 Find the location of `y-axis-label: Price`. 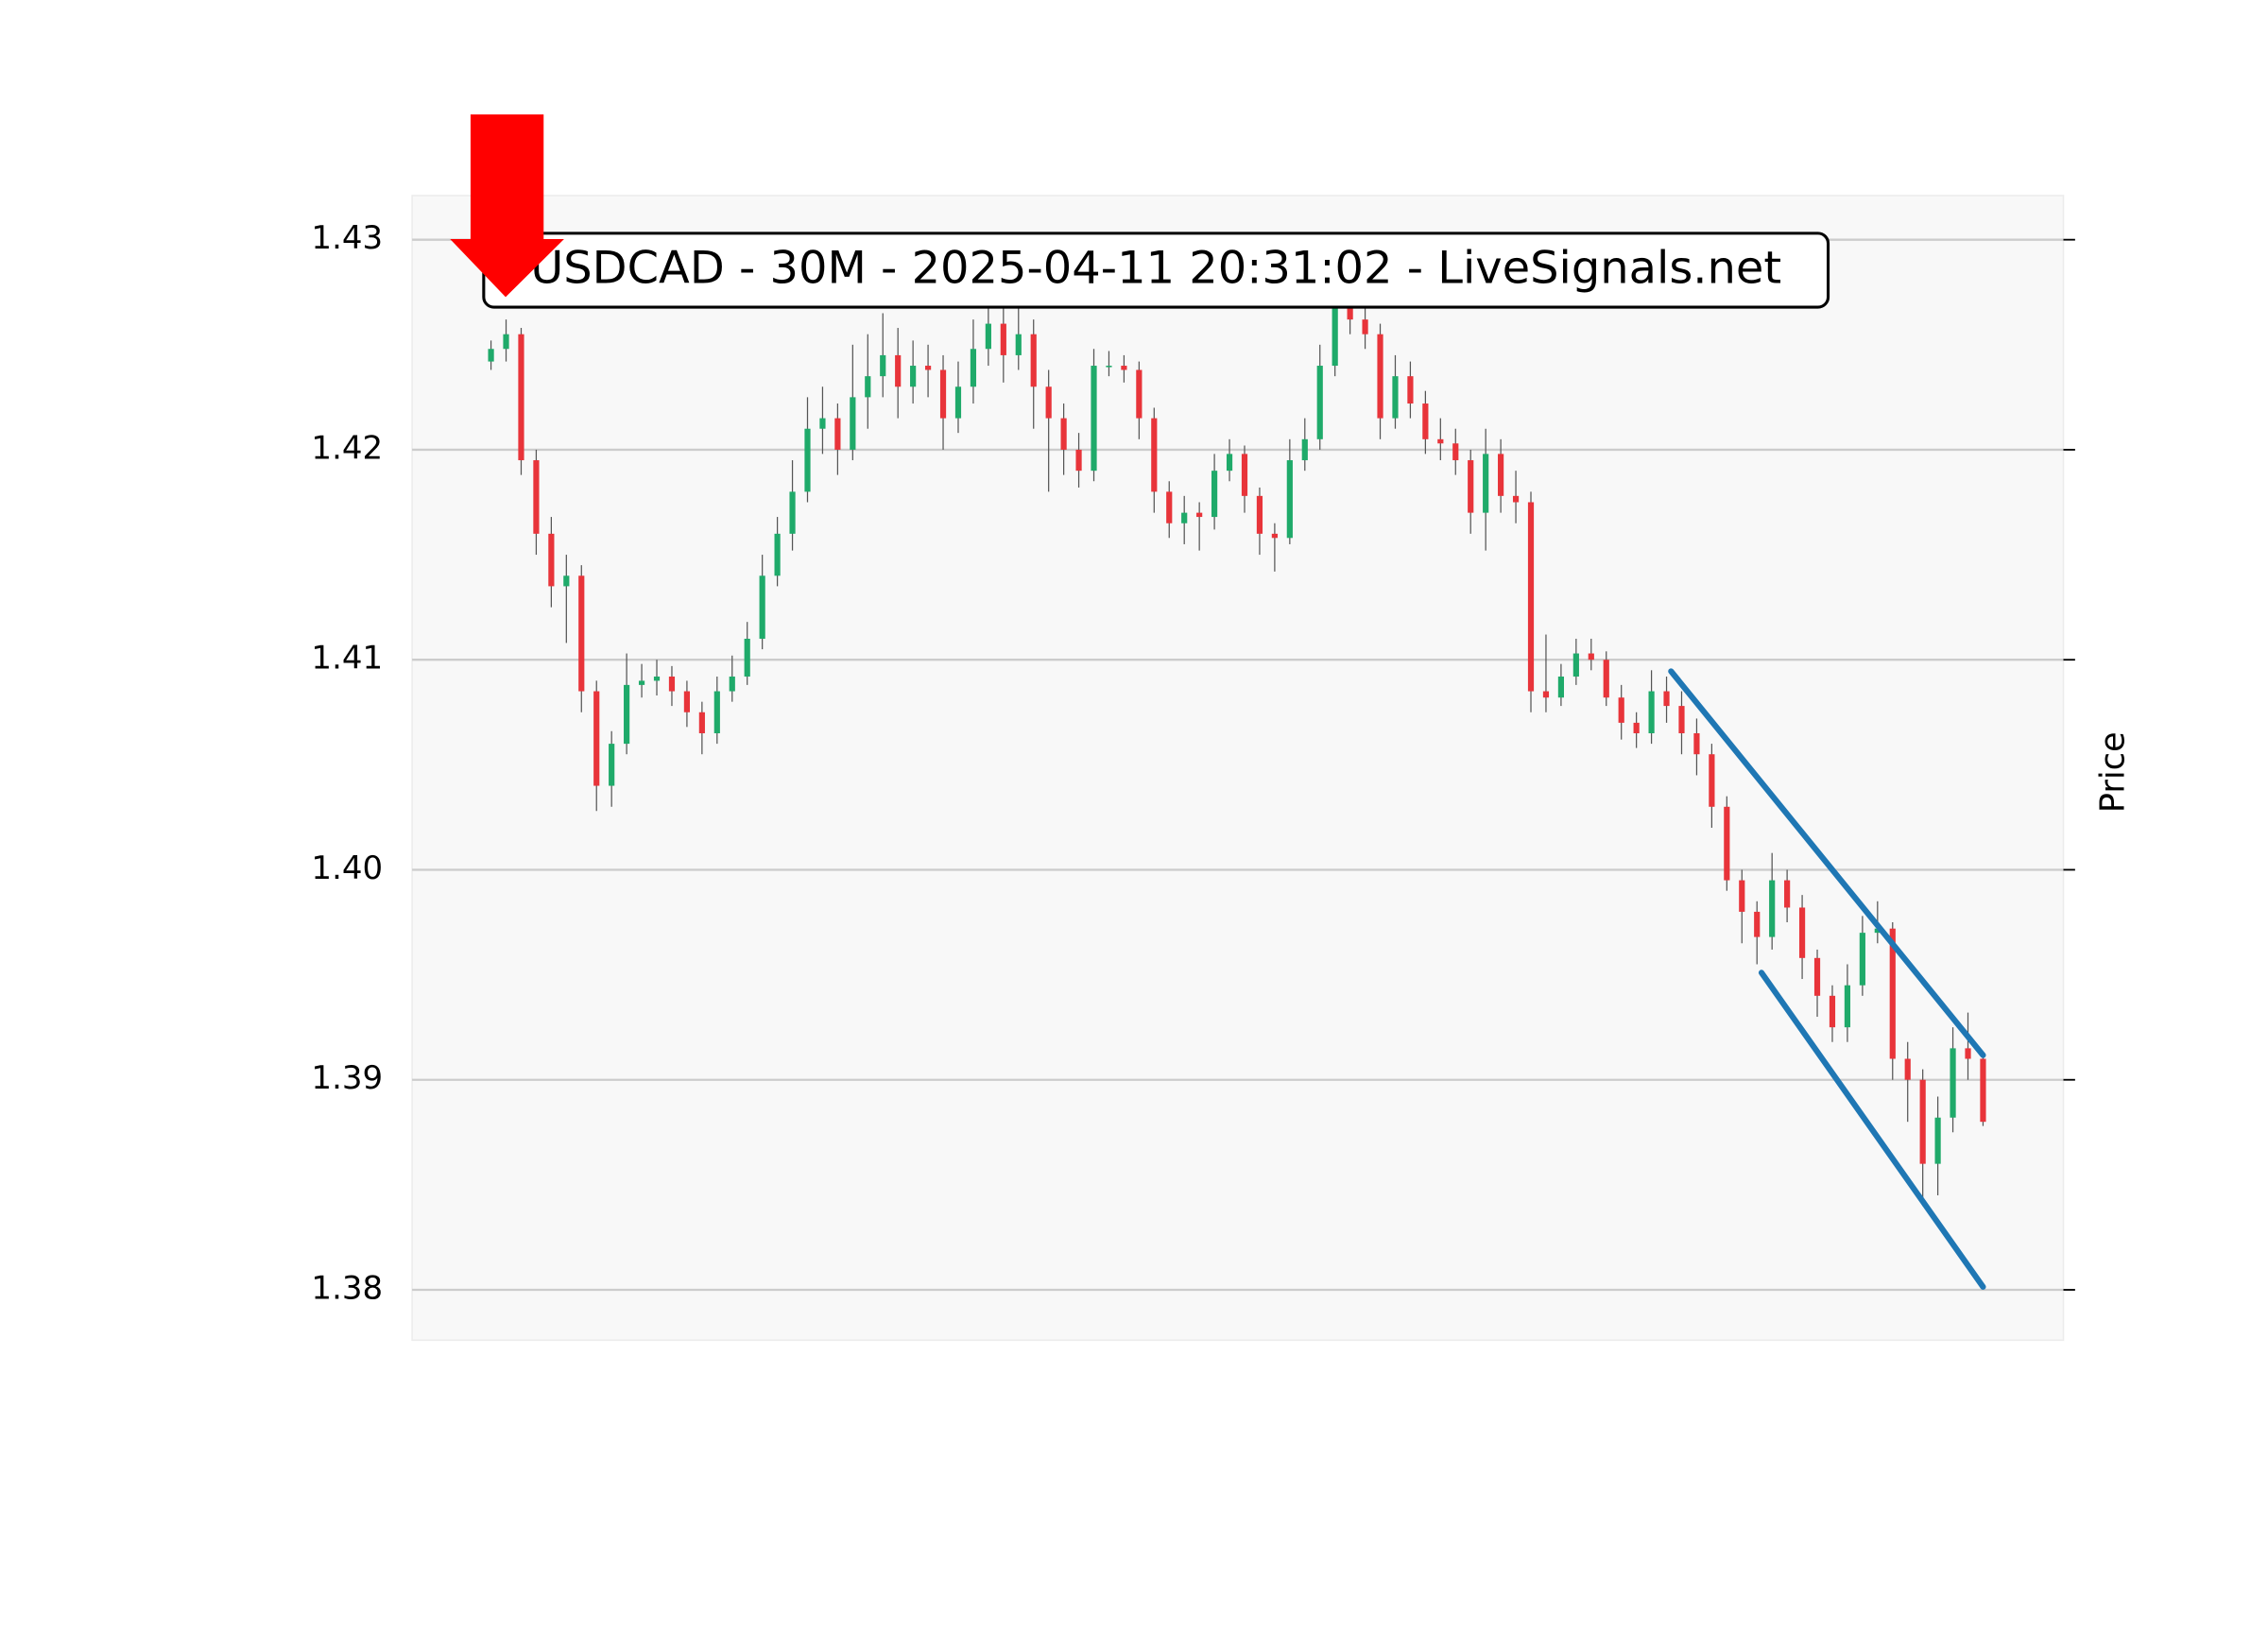

y-axis-label: Price is located at coordinates (2113, 772).